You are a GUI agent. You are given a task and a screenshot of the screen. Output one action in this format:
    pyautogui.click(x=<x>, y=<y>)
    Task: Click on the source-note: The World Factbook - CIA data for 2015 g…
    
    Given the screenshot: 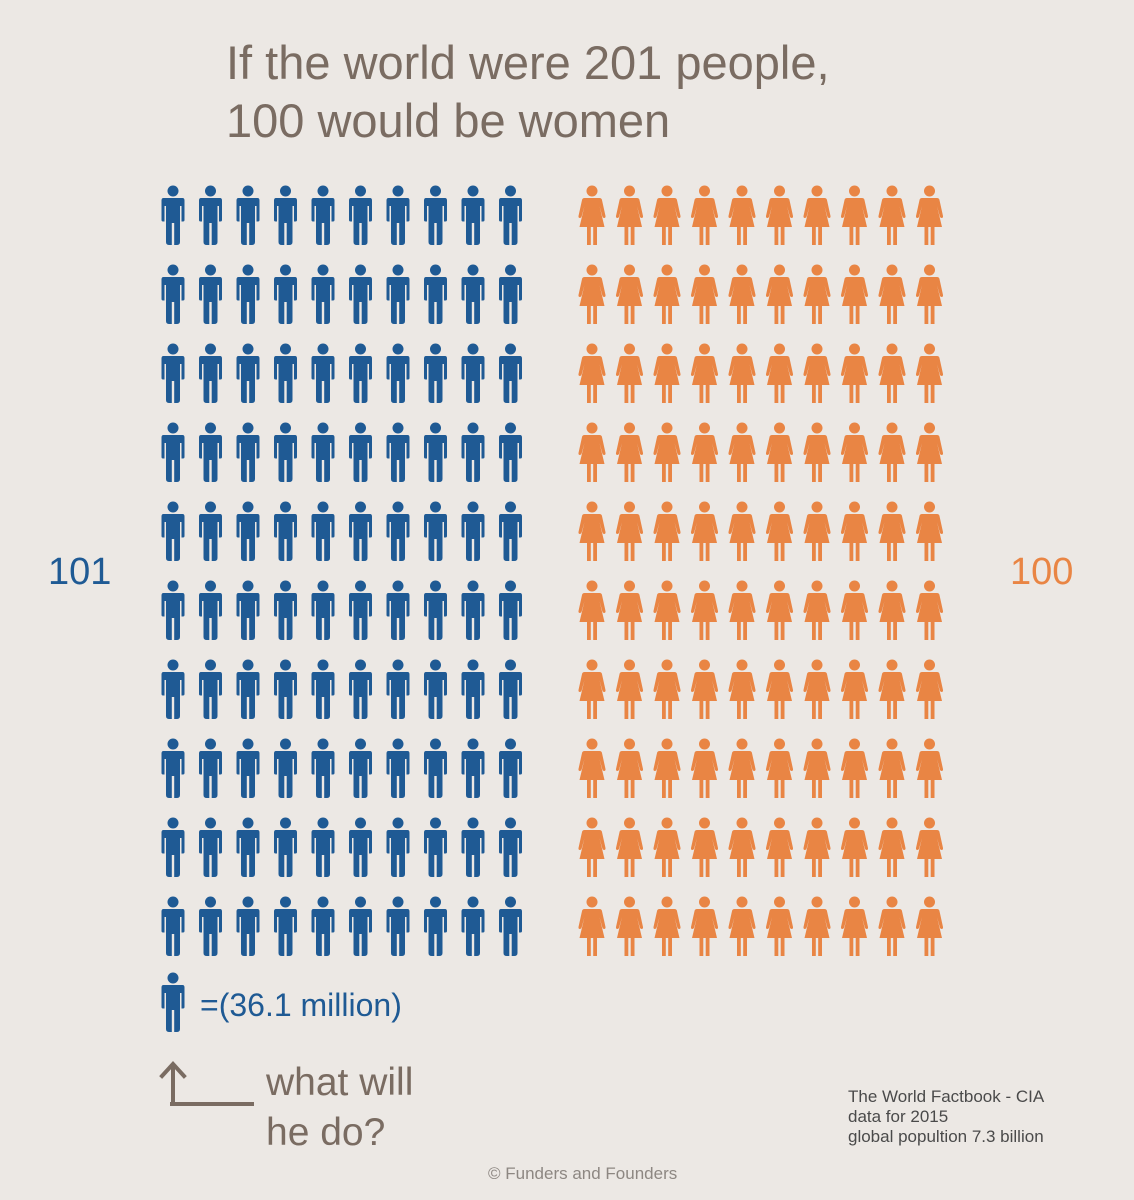 What is the action you would take?
    pyautogui.click(x=946, y=1116)
    